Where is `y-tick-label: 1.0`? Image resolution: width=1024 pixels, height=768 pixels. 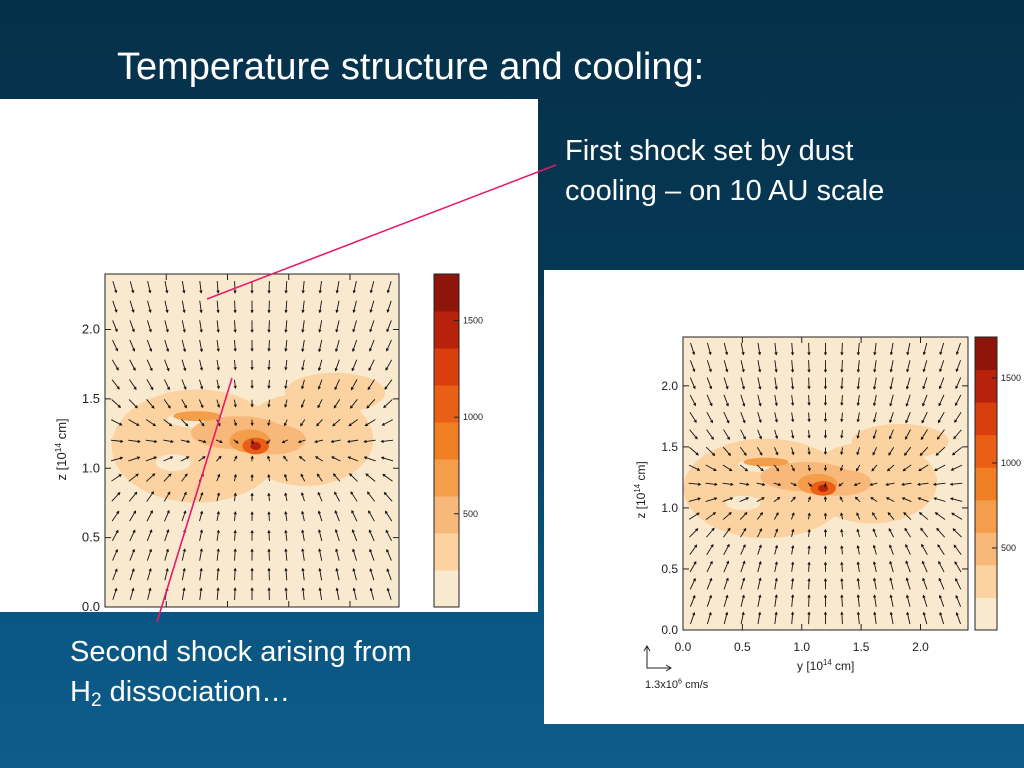
y-tick-label: 1.0 is located at coordinates (91, 467).